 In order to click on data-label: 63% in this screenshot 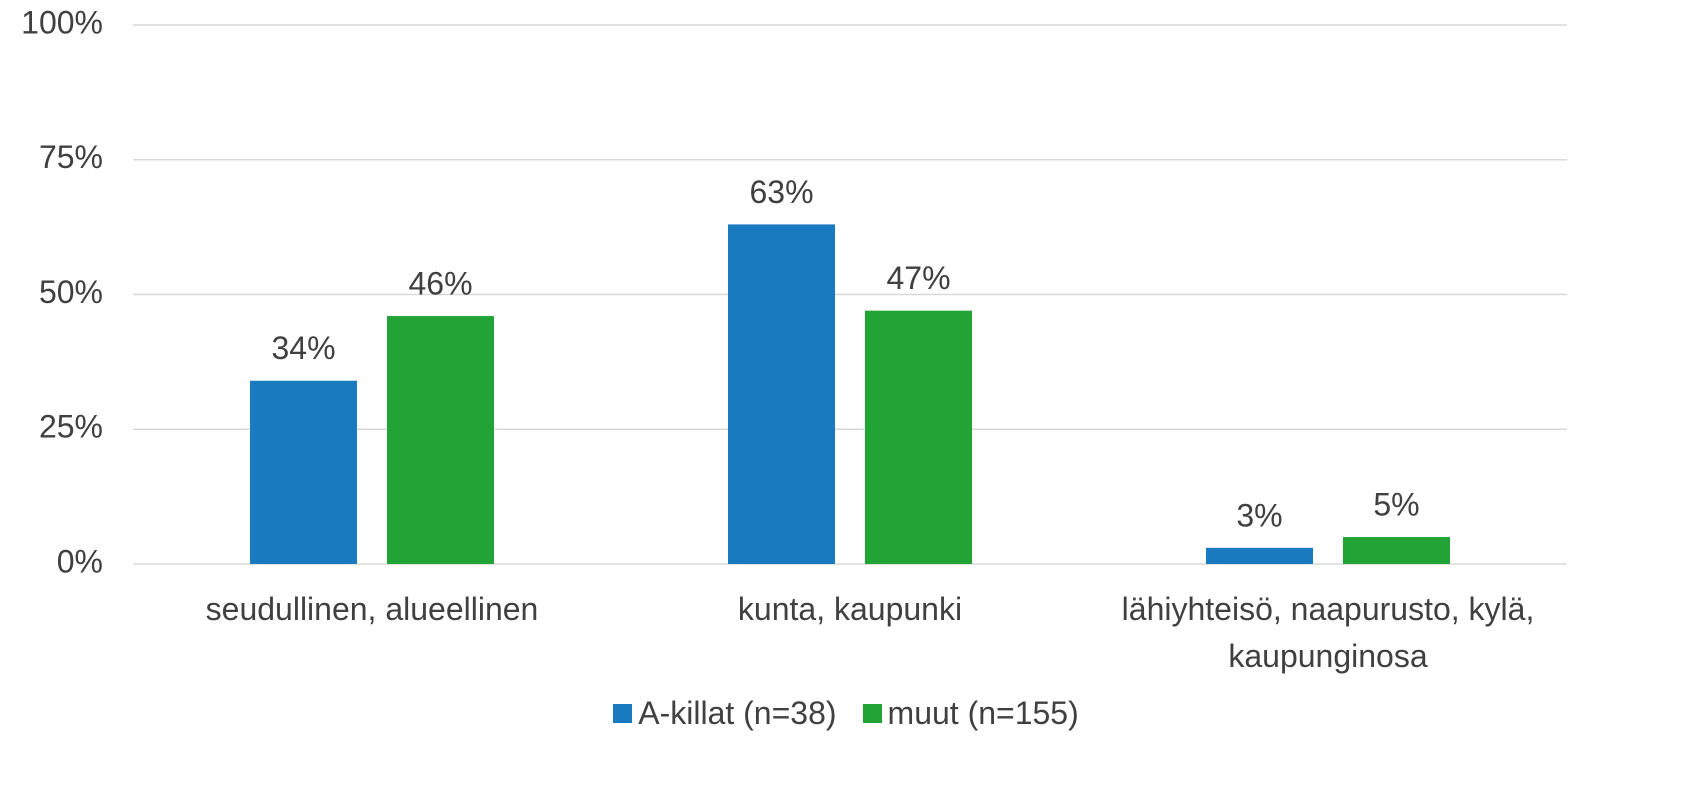, I will do `click(781, 192)`.